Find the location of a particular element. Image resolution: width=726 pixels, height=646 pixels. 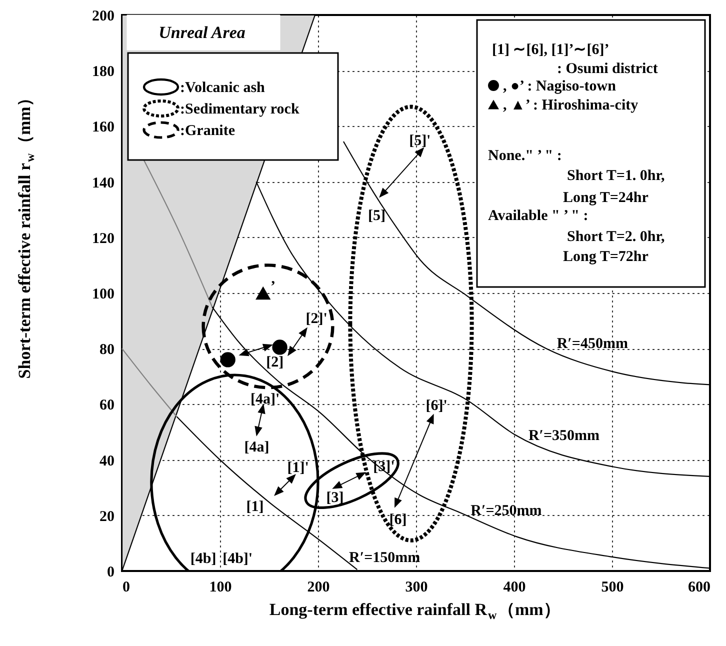

legend-label: , ●’ : Nagiso-town is located at coordinates (560, 86).